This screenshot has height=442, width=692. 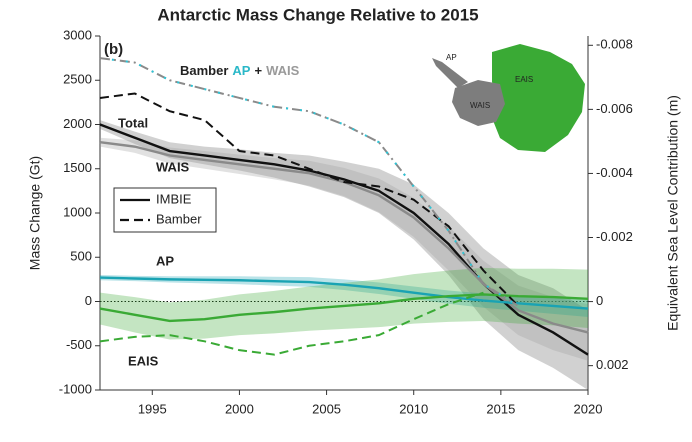 I want to click on map-wais, so click(x=478, y=103).